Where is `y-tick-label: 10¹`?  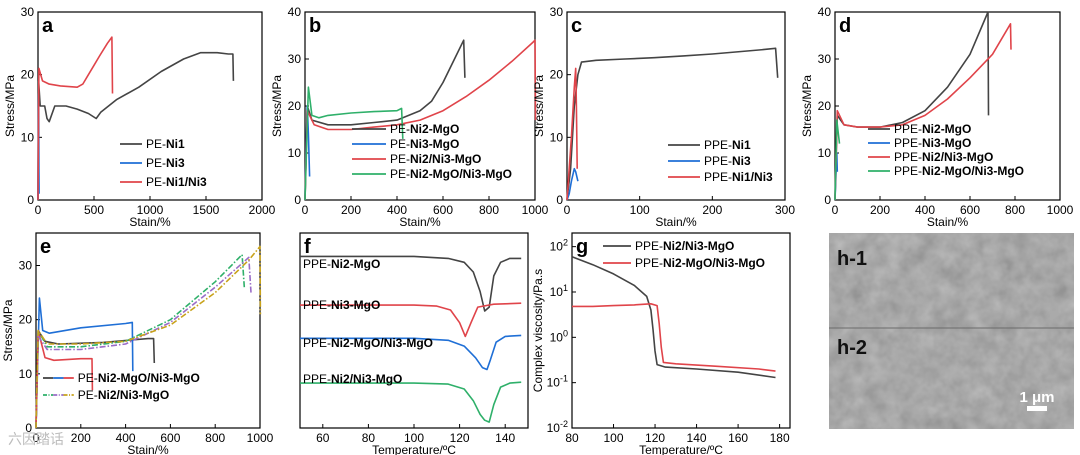 y-tick-label: 10¹ is located at coordinates (559, 291).